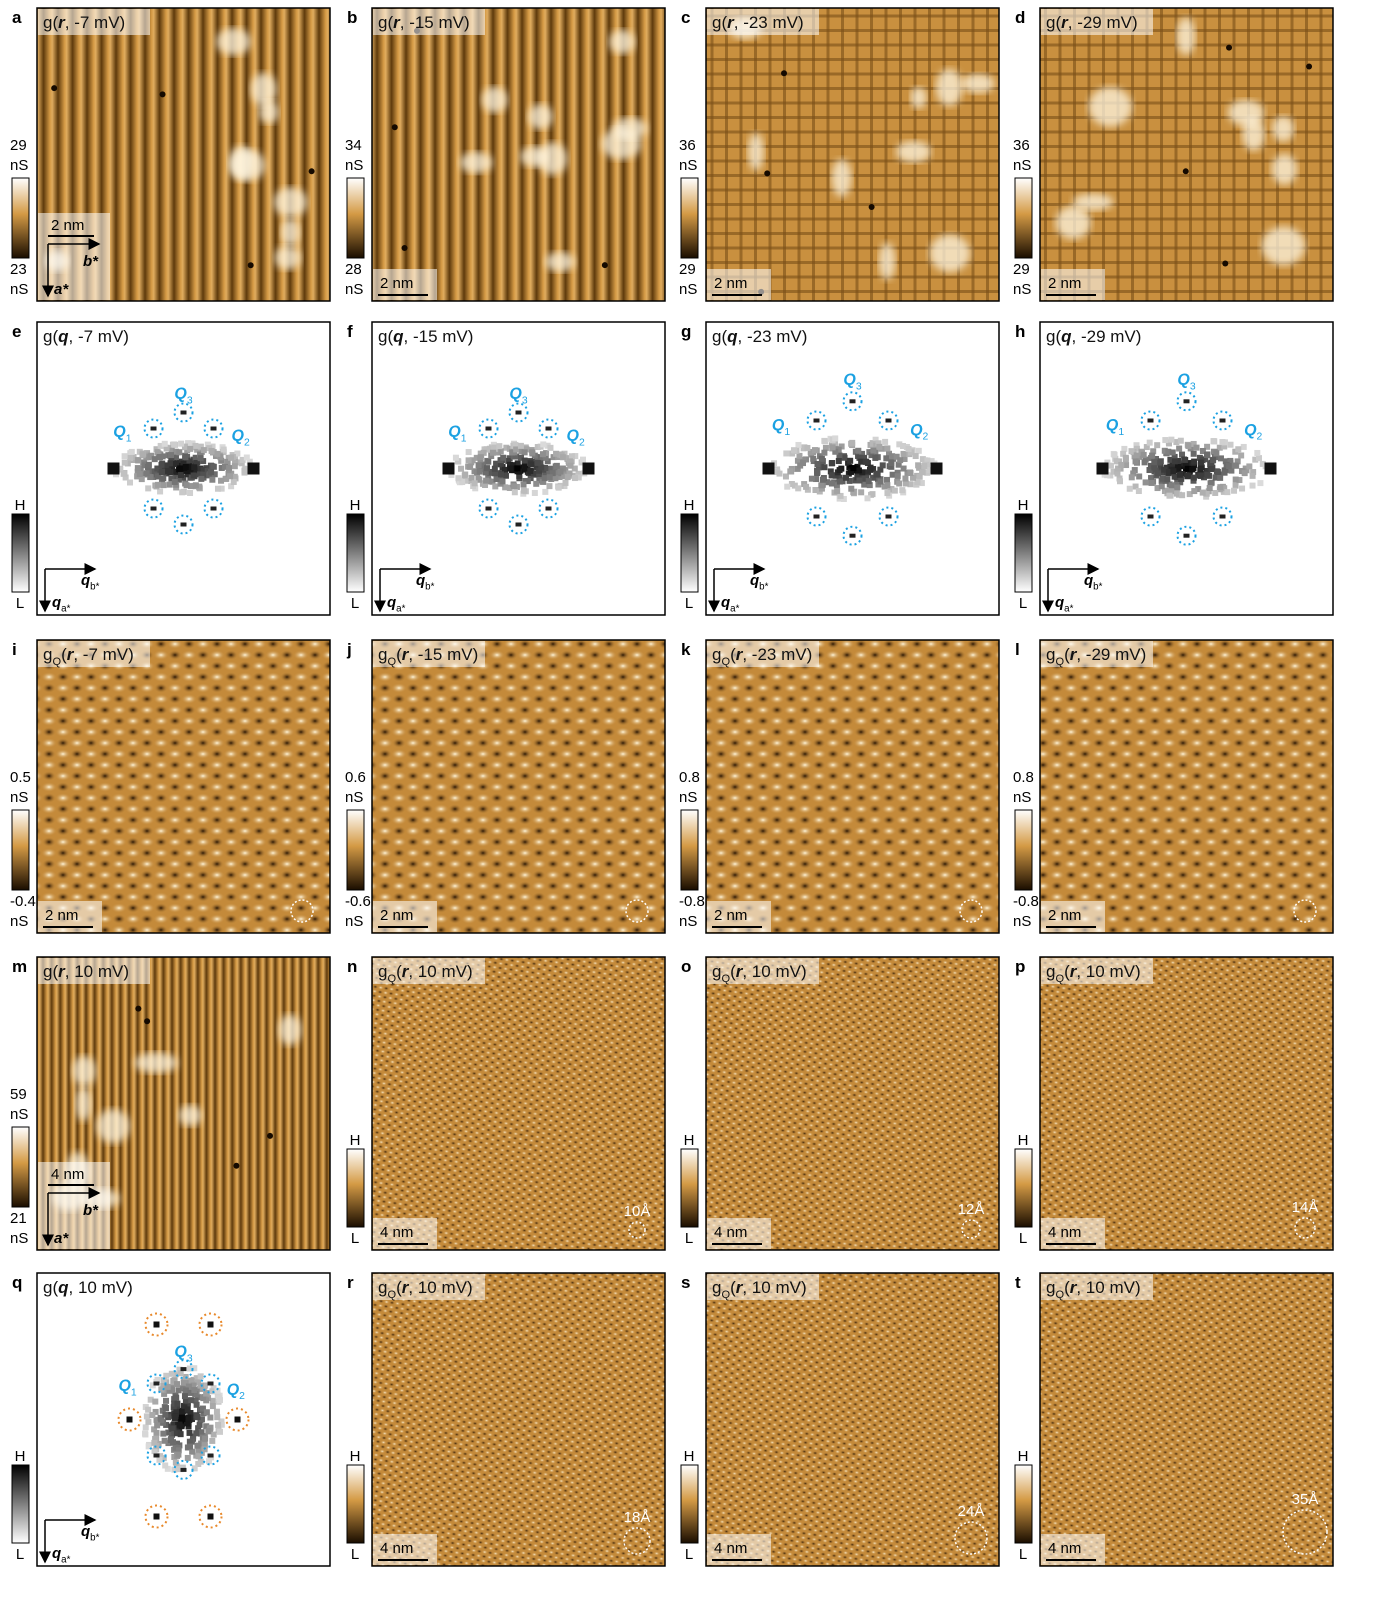  Describe the element at coordinates (19, 165) in the screenshot. I see `colorbar-unit: nS` at that location.